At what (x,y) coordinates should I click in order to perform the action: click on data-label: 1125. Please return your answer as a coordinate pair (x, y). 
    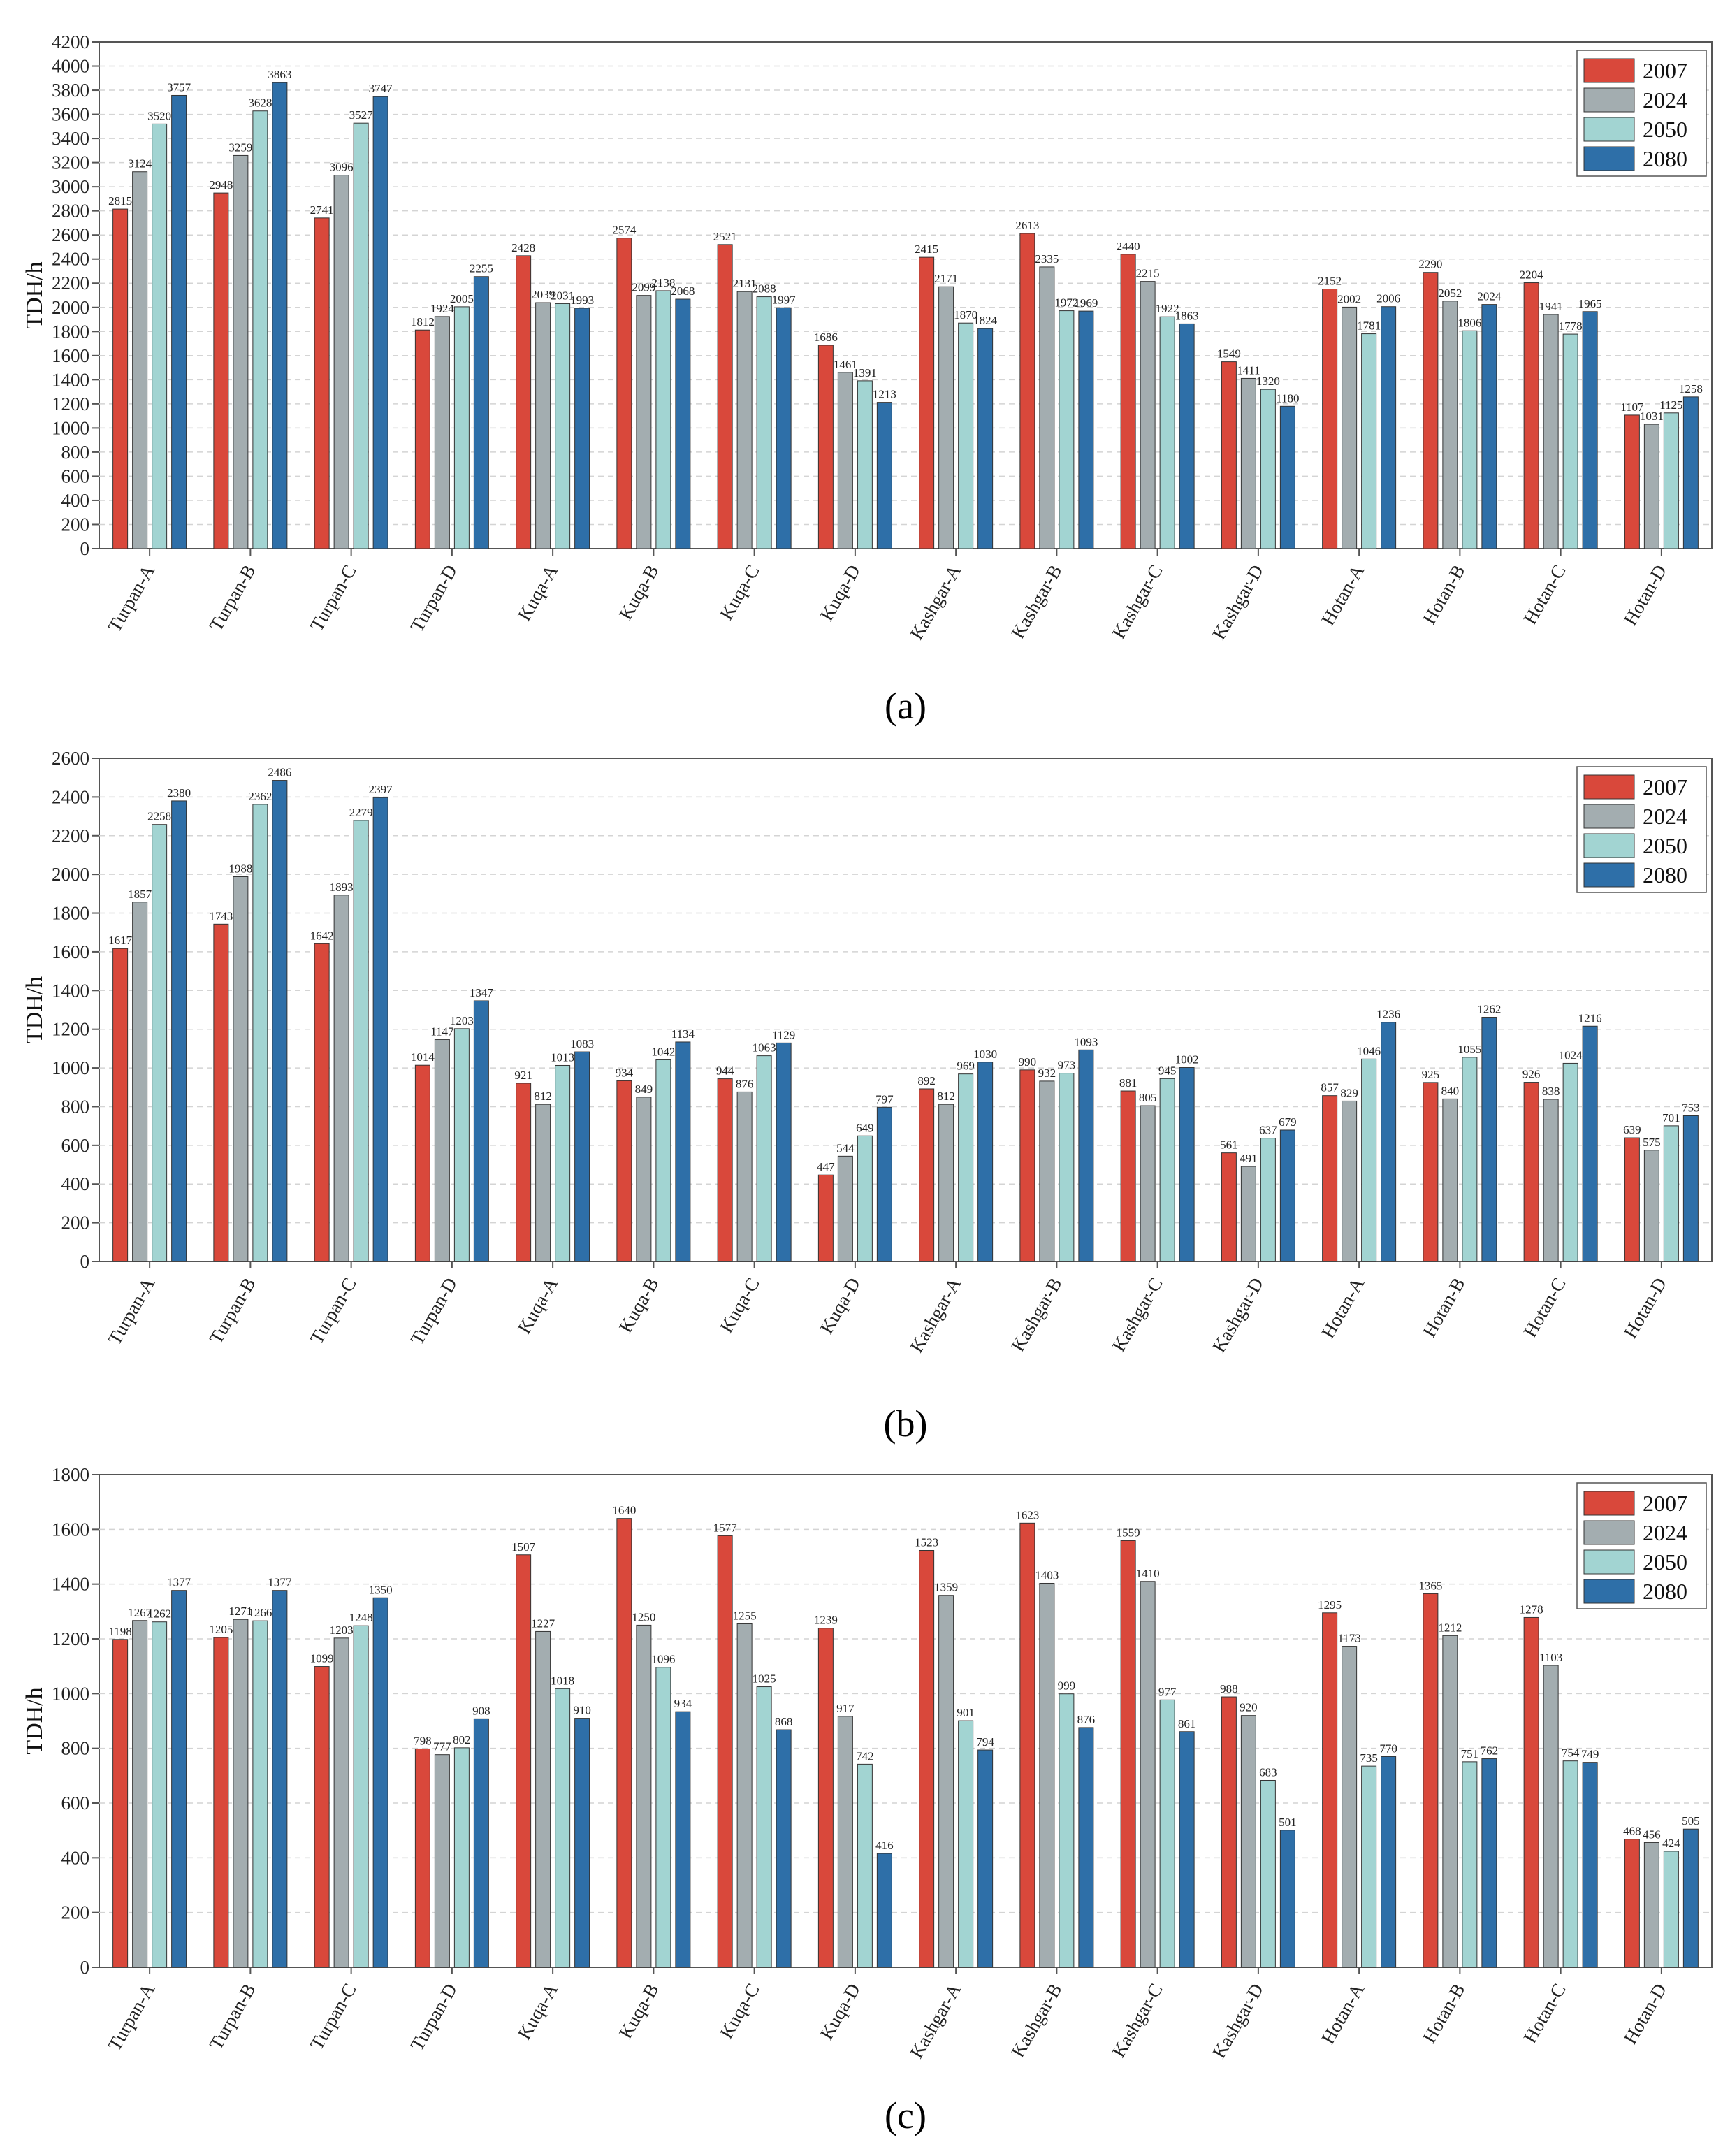
    Looking at the image, I should click on (1670, 405).